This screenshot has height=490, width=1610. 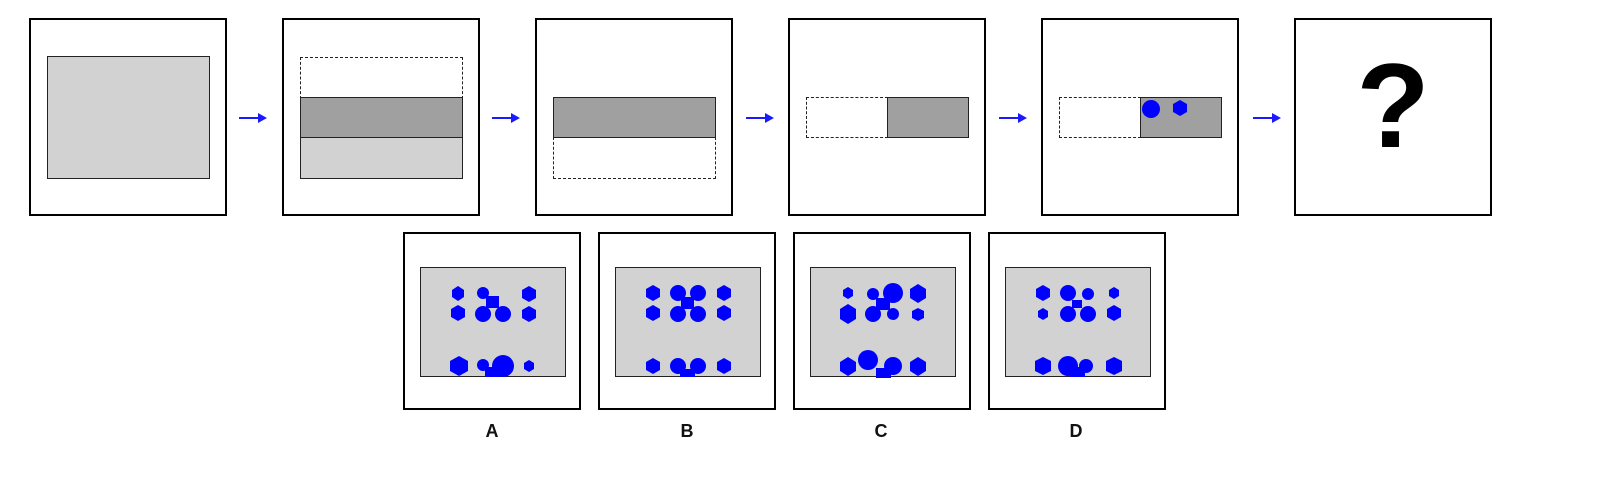 I want to click on dark-gray-square, so click(x=928, y=117).